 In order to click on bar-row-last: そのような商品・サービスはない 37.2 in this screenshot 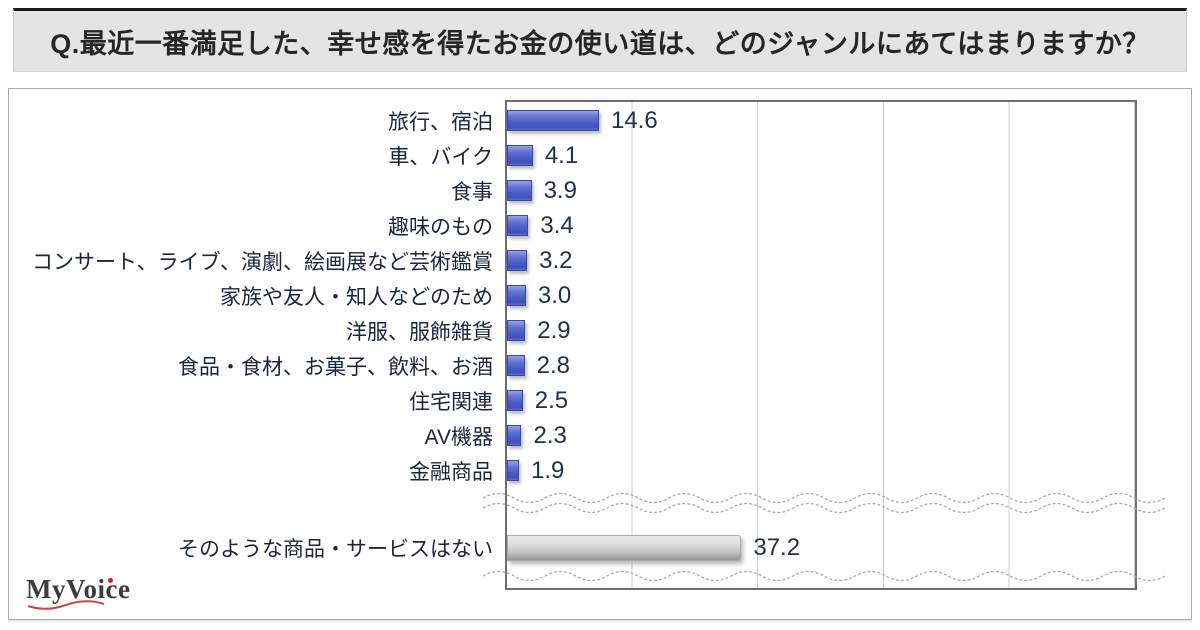, I will do `click(600, 548)`.